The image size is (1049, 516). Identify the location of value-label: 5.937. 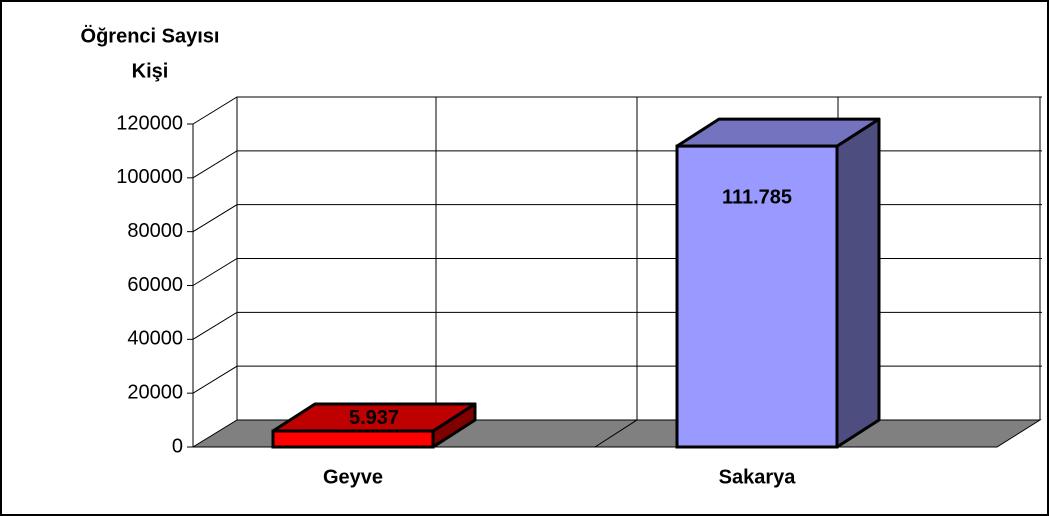
(374, 418).